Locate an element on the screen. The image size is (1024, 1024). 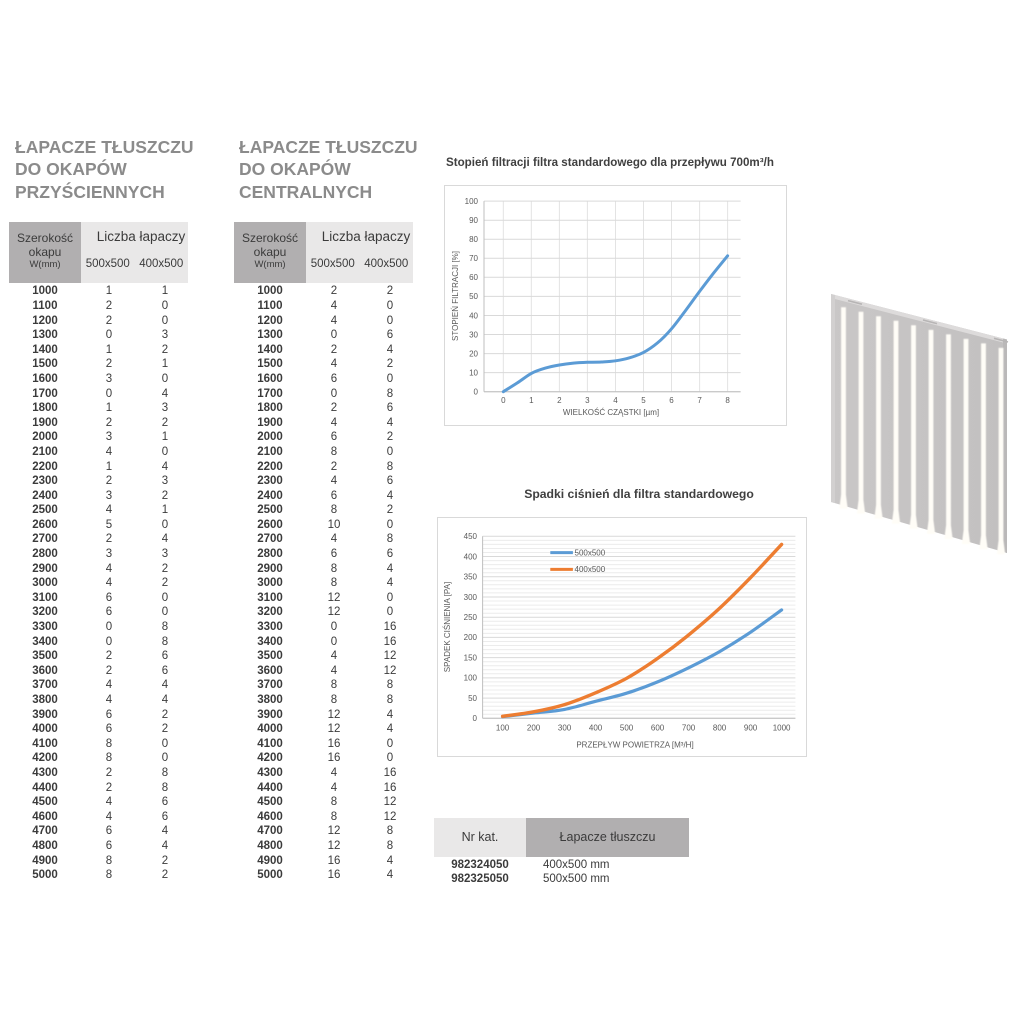
svg-text: 40 is located at coordinates (473, 315).